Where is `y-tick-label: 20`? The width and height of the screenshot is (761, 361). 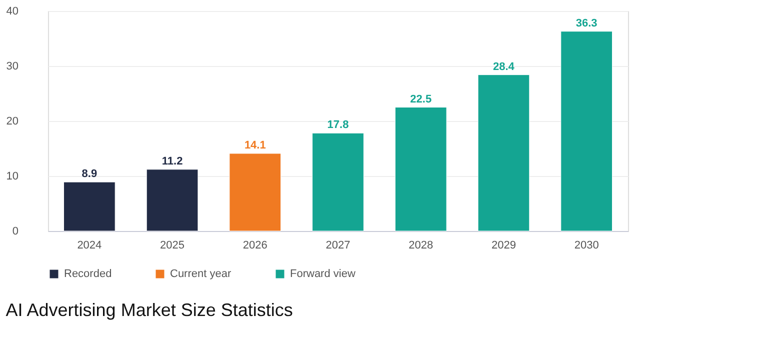 y-tick-label: 20 is located at coordinates (12, 122).